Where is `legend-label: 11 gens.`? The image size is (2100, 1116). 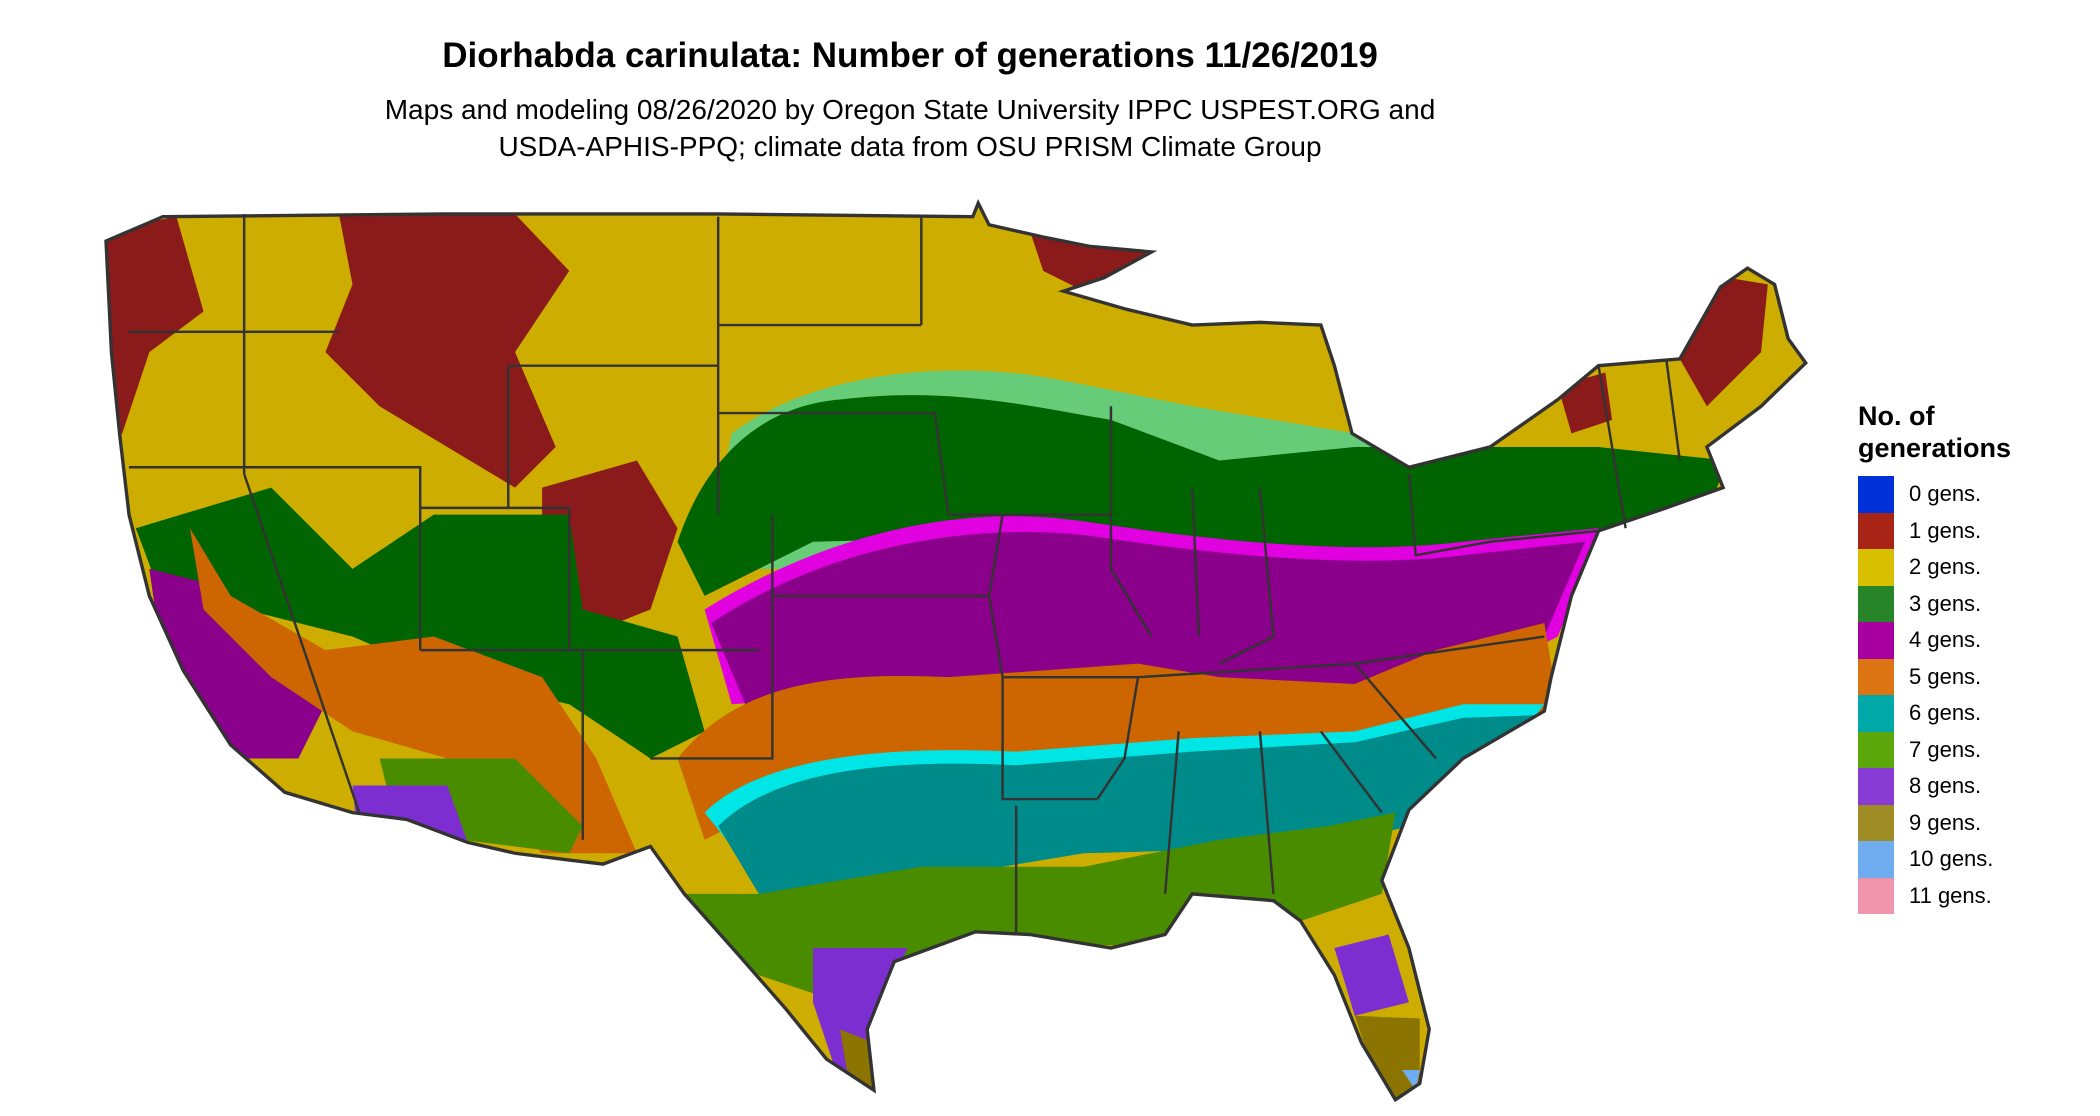 legend-label: 11 gens. is located at coordinates (1950, 895).